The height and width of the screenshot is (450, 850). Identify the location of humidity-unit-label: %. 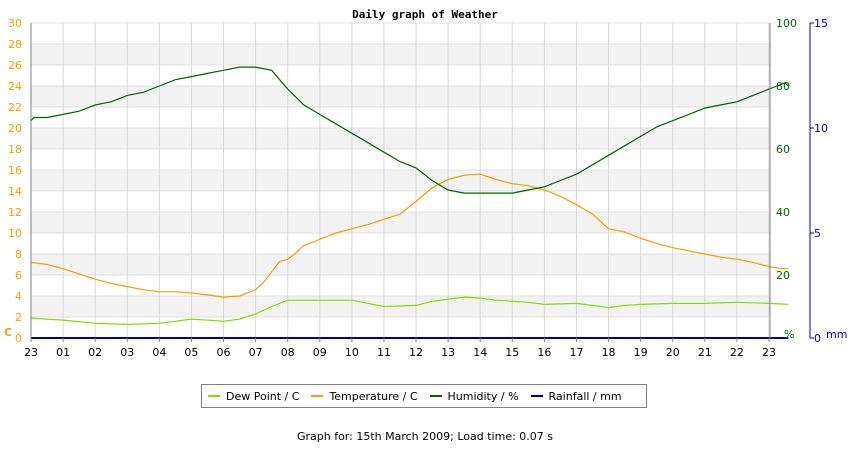
(789, 334).